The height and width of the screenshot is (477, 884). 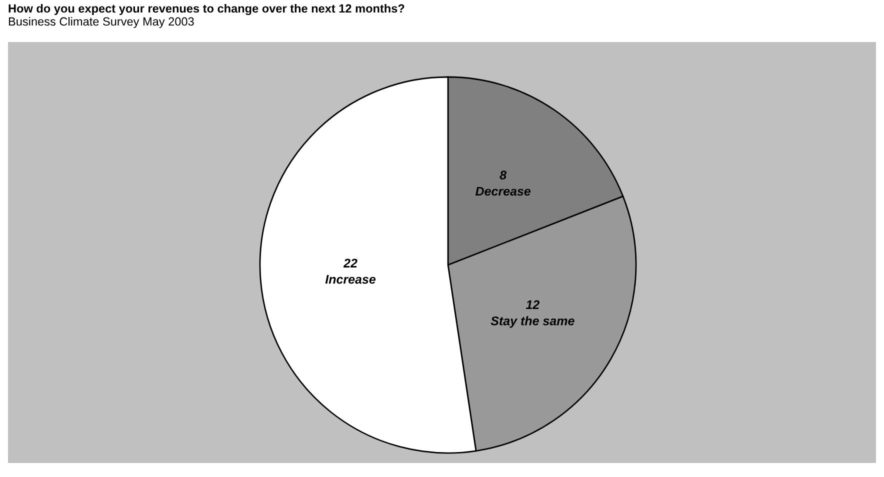 What do you see at coordinates (206, 10) in the screenshot?
I see `chart-title: How do you expect your revenues to change over the next 12 months?` at bounding box center [206, 10].